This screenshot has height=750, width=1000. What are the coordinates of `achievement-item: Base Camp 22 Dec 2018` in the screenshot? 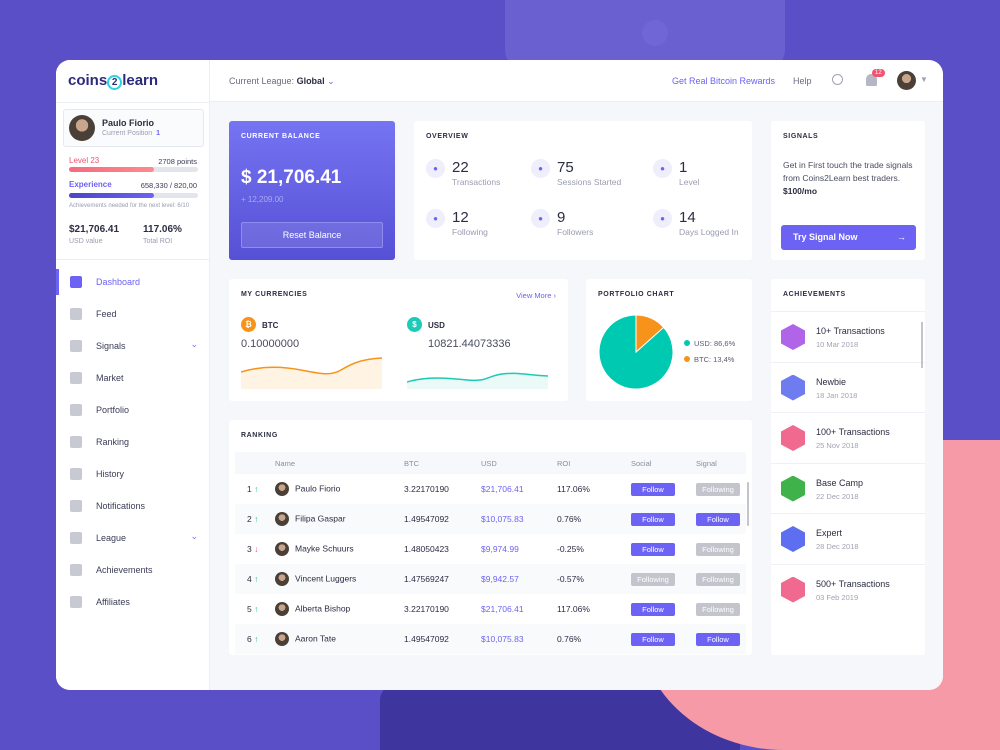 It's located at (848, 487).